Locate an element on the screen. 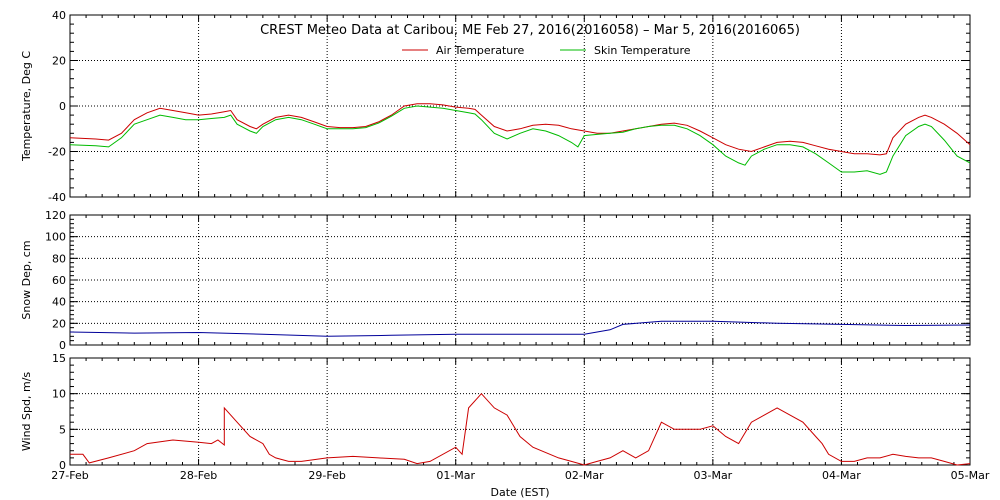  x-tick-label: 28-Feb is located at coordinates (198, 475).